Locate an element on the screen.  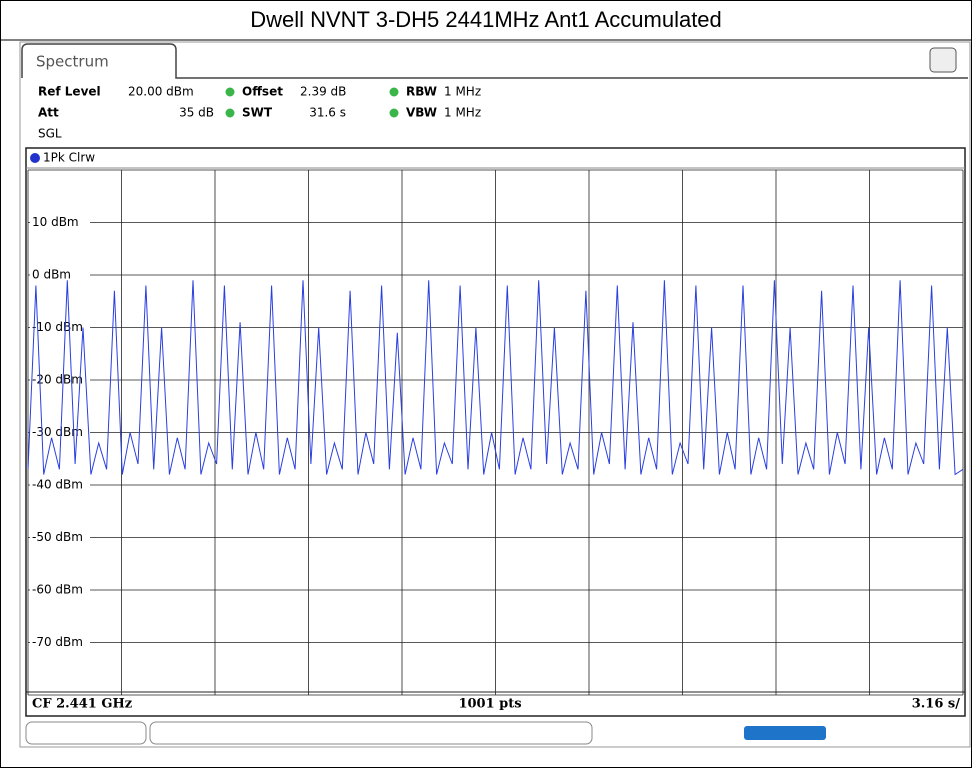
info-value: 31.6 s is located at coordinates (327, 113).